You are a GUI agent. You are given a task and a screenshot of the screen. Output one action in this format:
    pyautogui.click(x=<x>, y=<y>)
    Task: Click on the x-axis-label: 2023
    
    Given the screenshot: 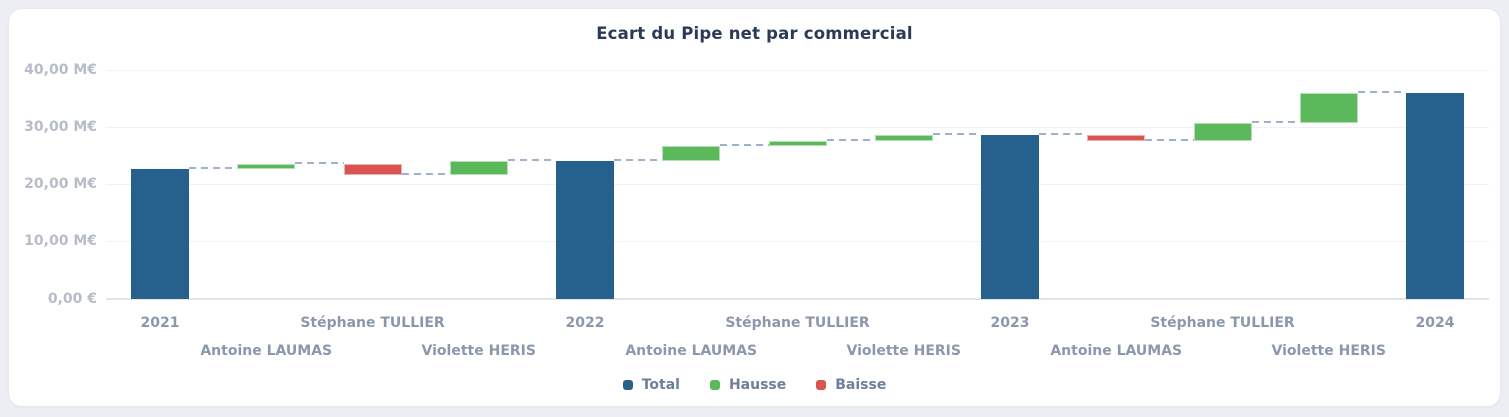 What is the action you would take?
    pyautogui.click(x=1010, y=323)
    